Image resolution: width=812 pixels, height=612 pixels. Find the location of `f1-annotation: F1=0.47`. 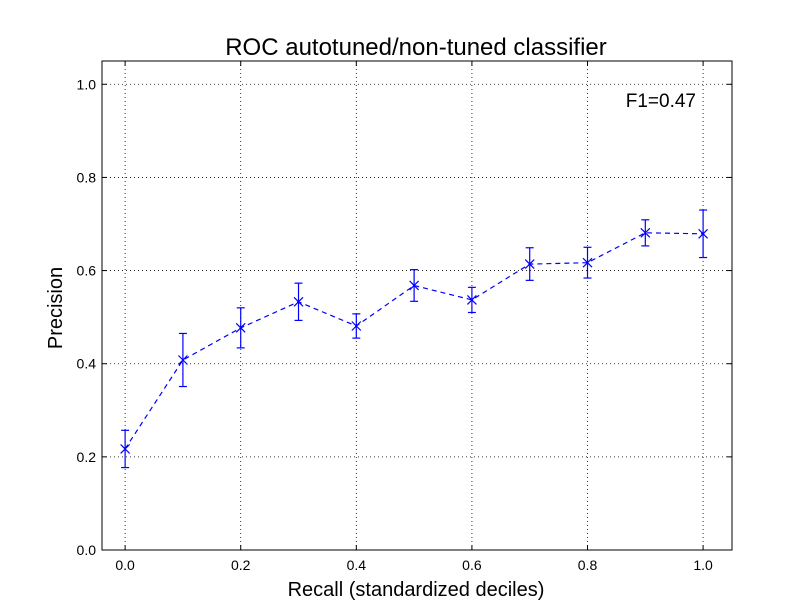

f1-annotation: F1=0.47 is located at coordinates (661, 101).